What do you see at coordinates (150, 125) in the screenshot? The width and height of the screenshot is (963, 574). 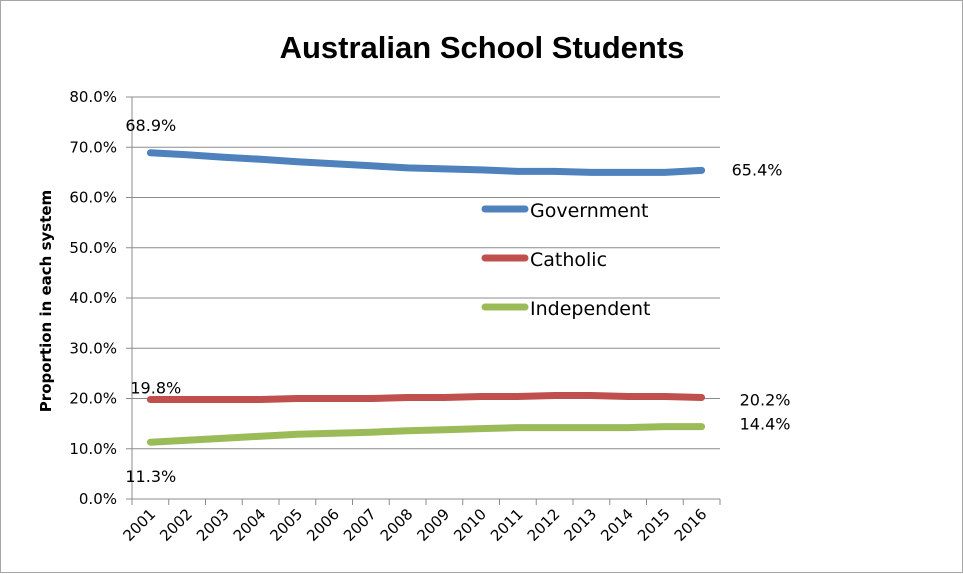 I see `data-label-start-government: 68.9%` at bounding box center [150, 125].